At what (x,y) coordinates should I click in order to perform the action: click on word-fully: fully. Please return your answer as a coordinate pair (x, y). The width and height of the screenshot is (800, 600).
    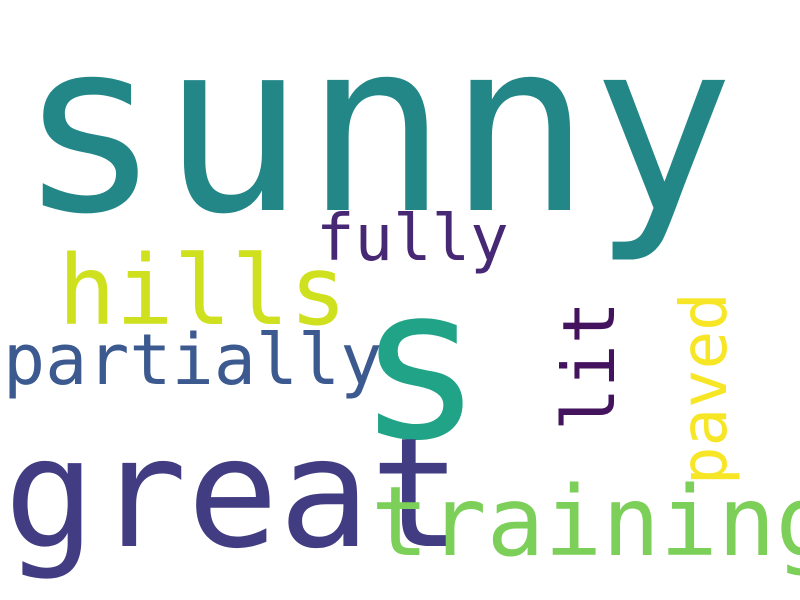
    Looking at the image, I should click on (412, 239).